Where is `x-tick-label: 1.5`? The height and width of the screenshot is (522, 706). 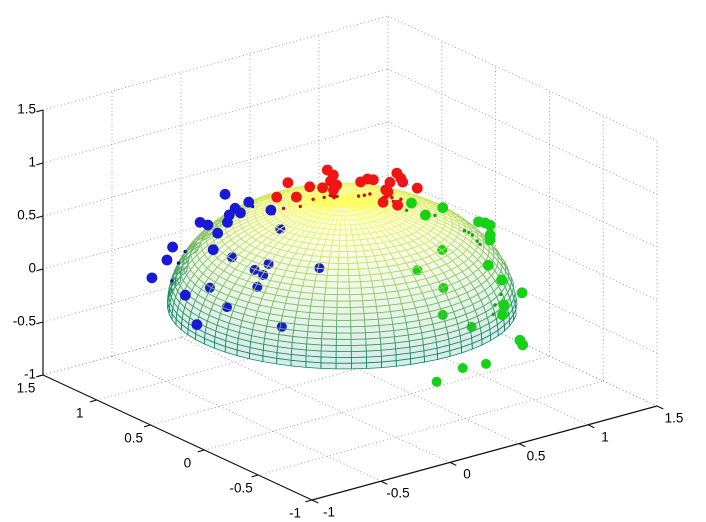
x-tick-label: 1.5 is located at coordinates (26, 388).